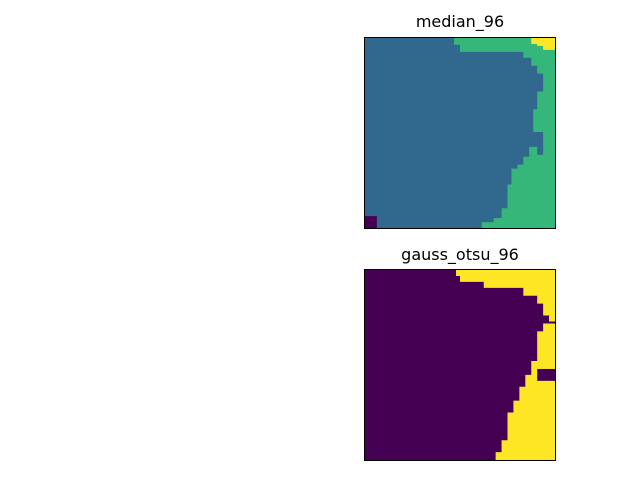 The height and width of the screenshot is (480, 640). I want to click on median-image-svg, so click(460, 133).